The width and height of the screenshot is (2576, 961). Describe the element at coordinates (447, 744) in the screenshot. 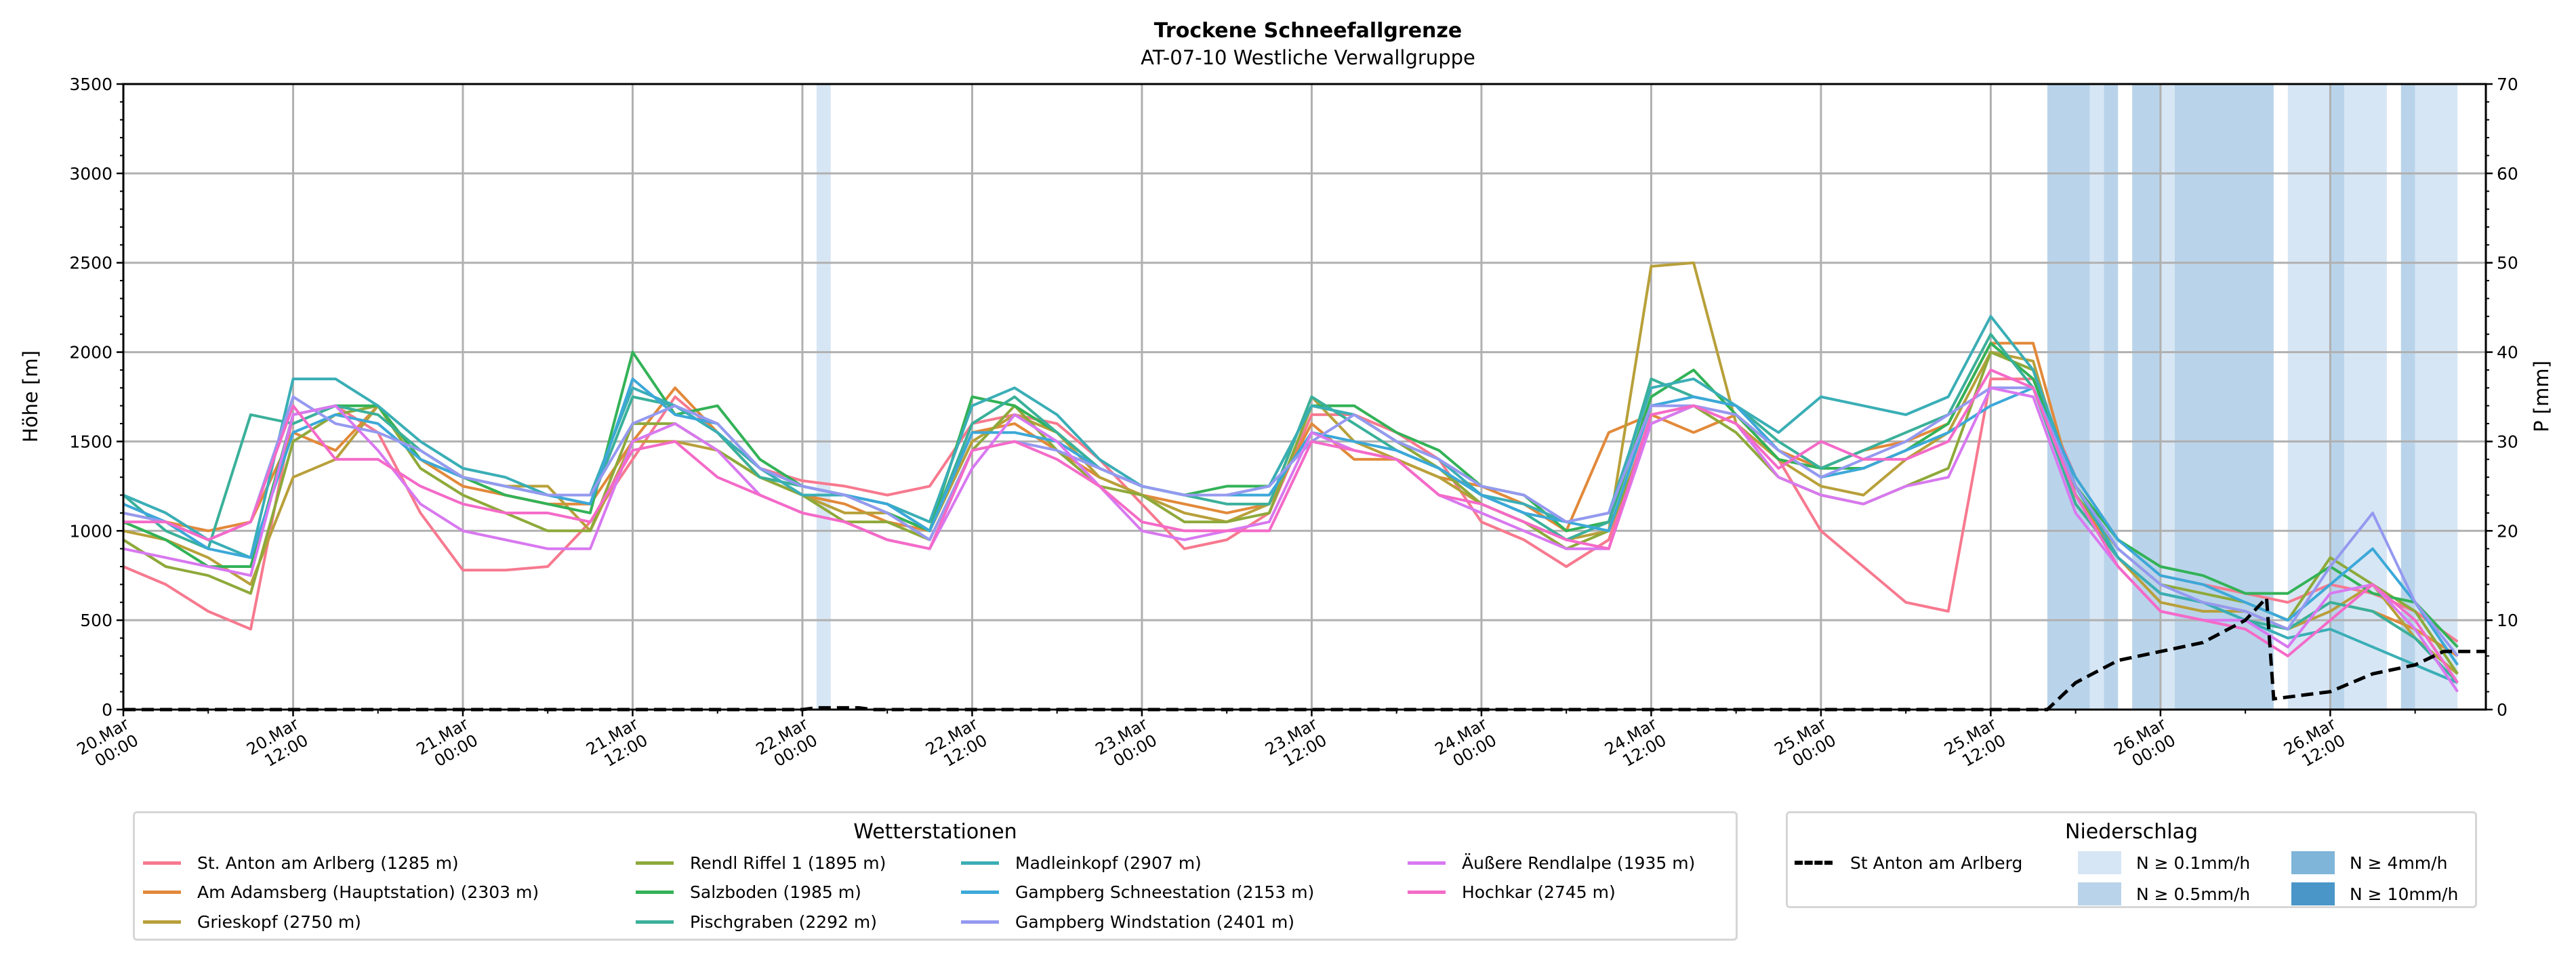

I see `x-tick-label: 21.Mar00:00` at that location.